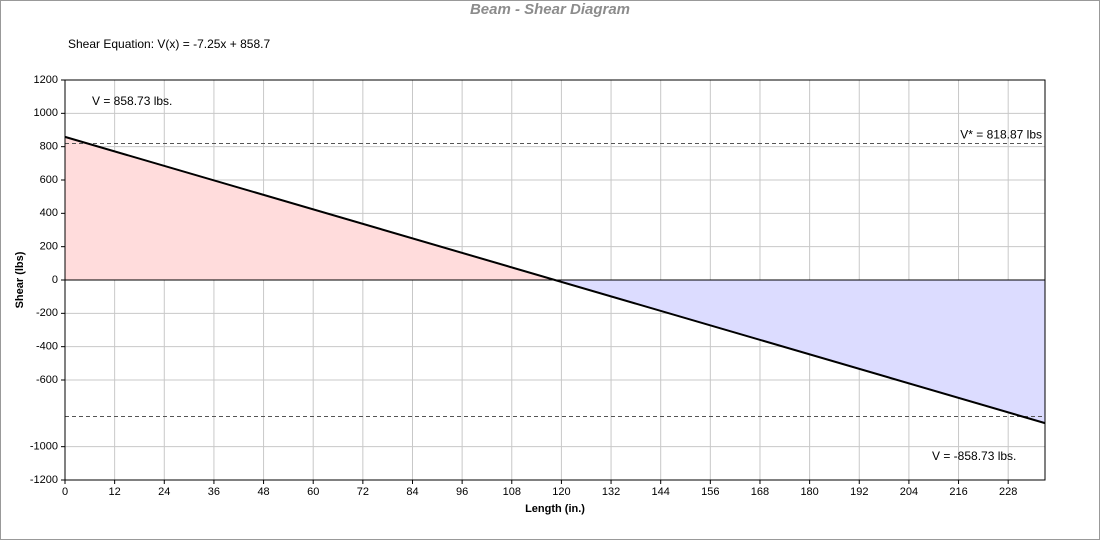  What do you see at coordinates (47, 380) in the screenshot?
I see `y-tick-label: -600` at bounding box center [47, 380].